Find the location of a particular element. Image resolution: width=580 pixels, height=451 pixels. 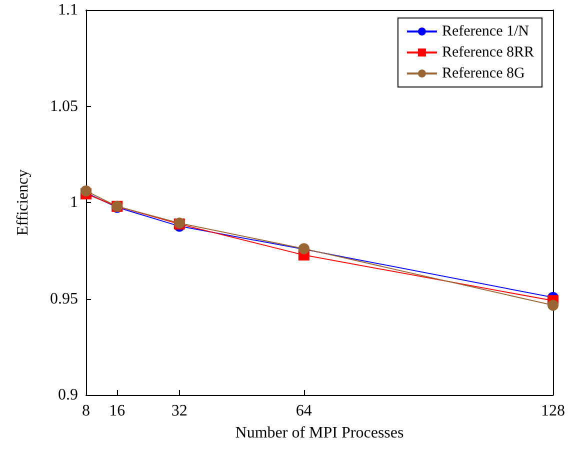

x-tick-label: 8 is located at coordinates (86, 411).